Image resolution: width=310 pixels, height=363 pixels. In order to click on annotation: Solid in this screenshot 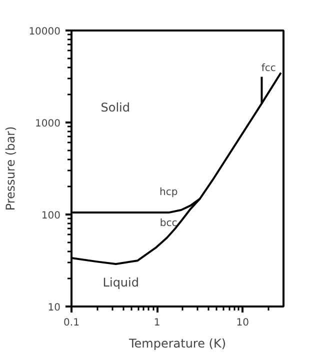, I will do `click(115, 107)`.